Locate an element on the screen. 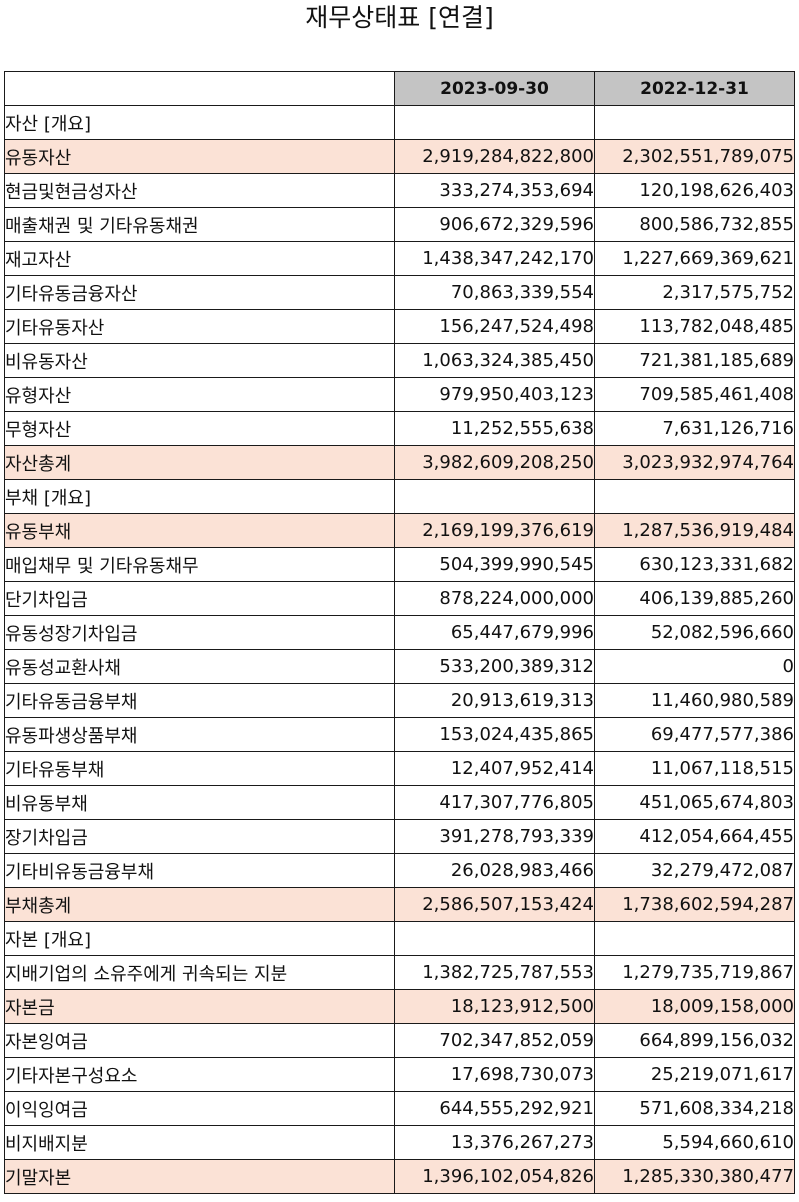  table-row: 유형자산 979,950,403,123 709,585,461,408 is located at coordinates (399, 394).